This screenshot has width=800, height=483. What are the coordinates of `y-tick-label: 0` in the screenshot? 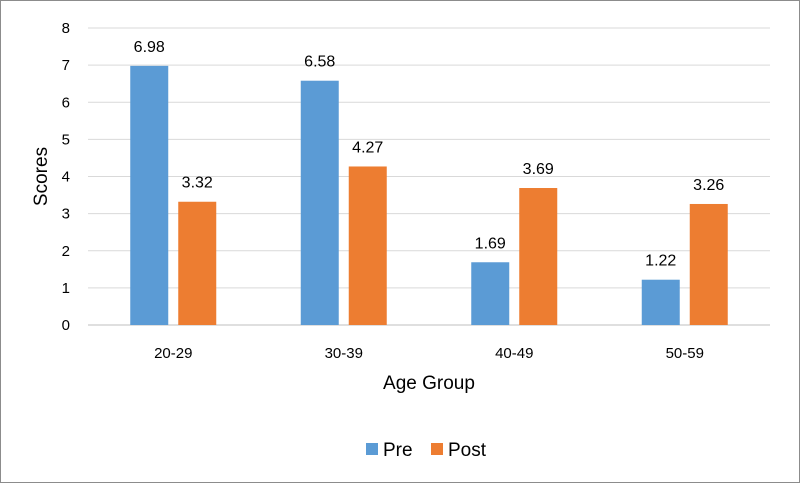 It's located at (66, 325).